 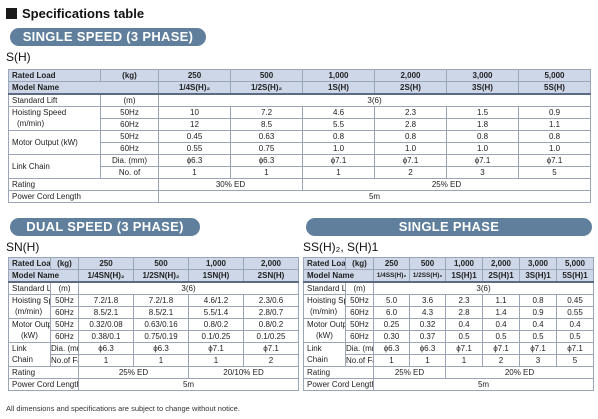 I want to click on table-cell: Hoisting Speed, so click(x=54, y=112).